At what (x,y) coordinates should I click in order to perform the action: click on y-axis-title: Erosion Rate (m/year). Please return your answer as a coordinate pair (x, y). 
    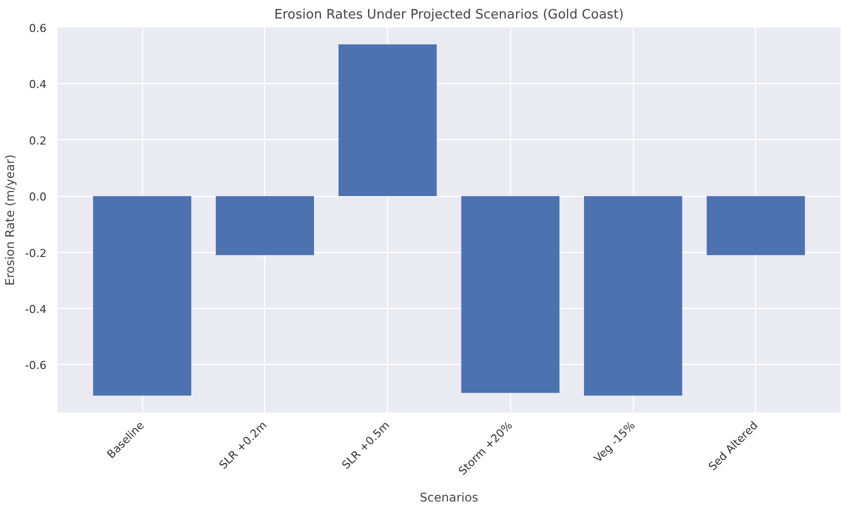
    Looking at the image, I should click on (10, 220).